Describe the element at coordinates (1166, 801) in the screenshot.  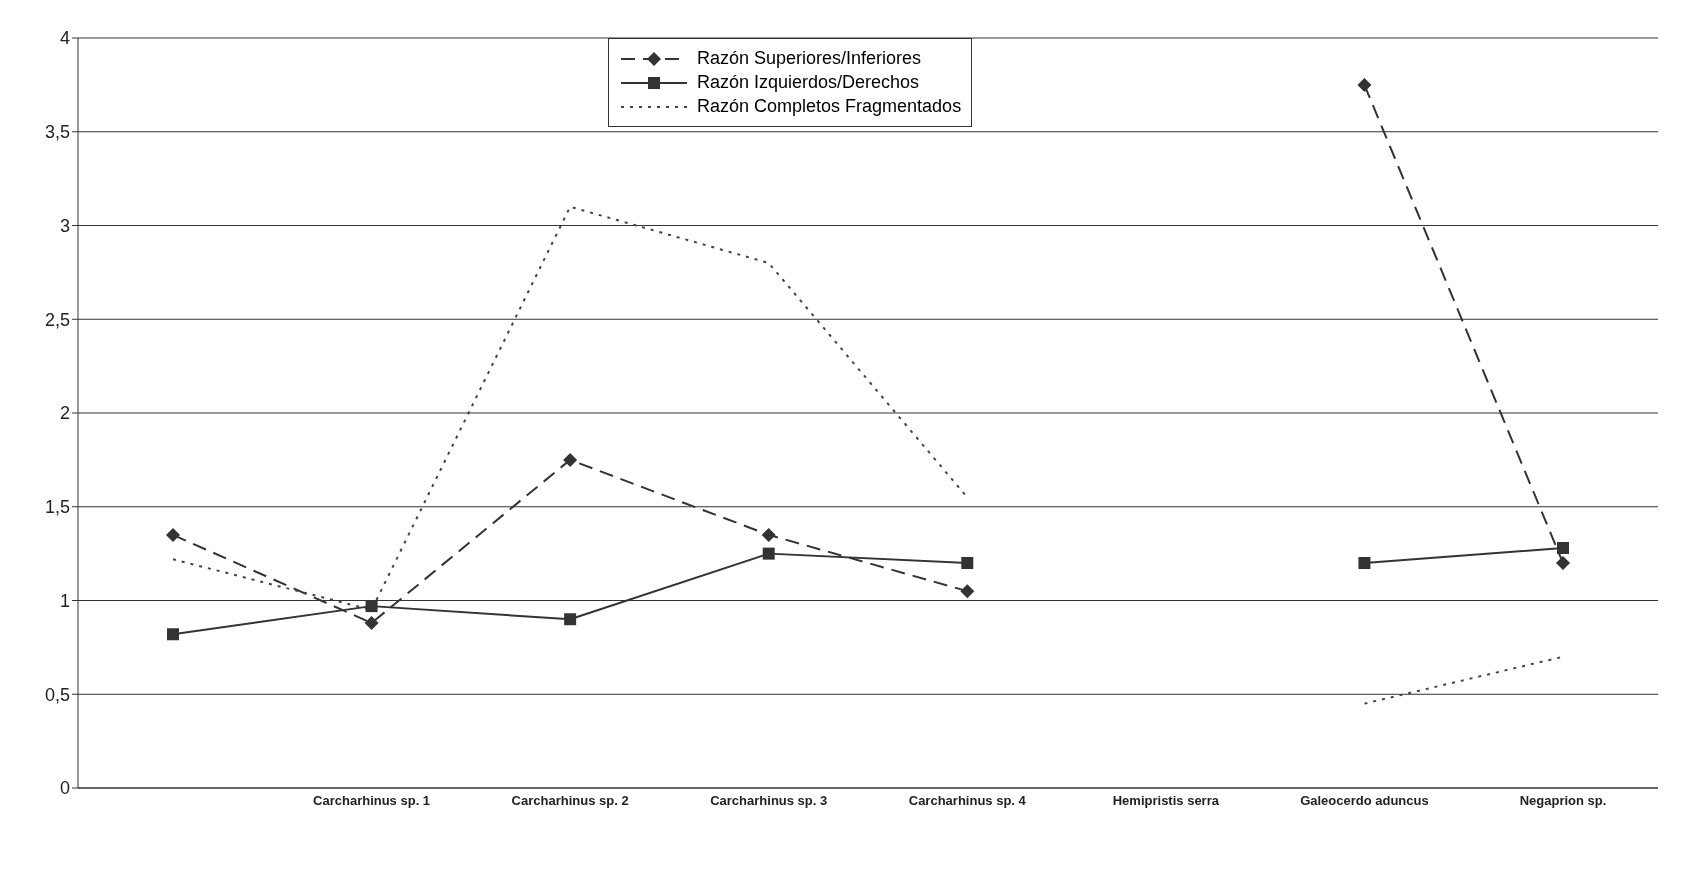
I see `x-tick-label: Hemipristis serra` at that location.